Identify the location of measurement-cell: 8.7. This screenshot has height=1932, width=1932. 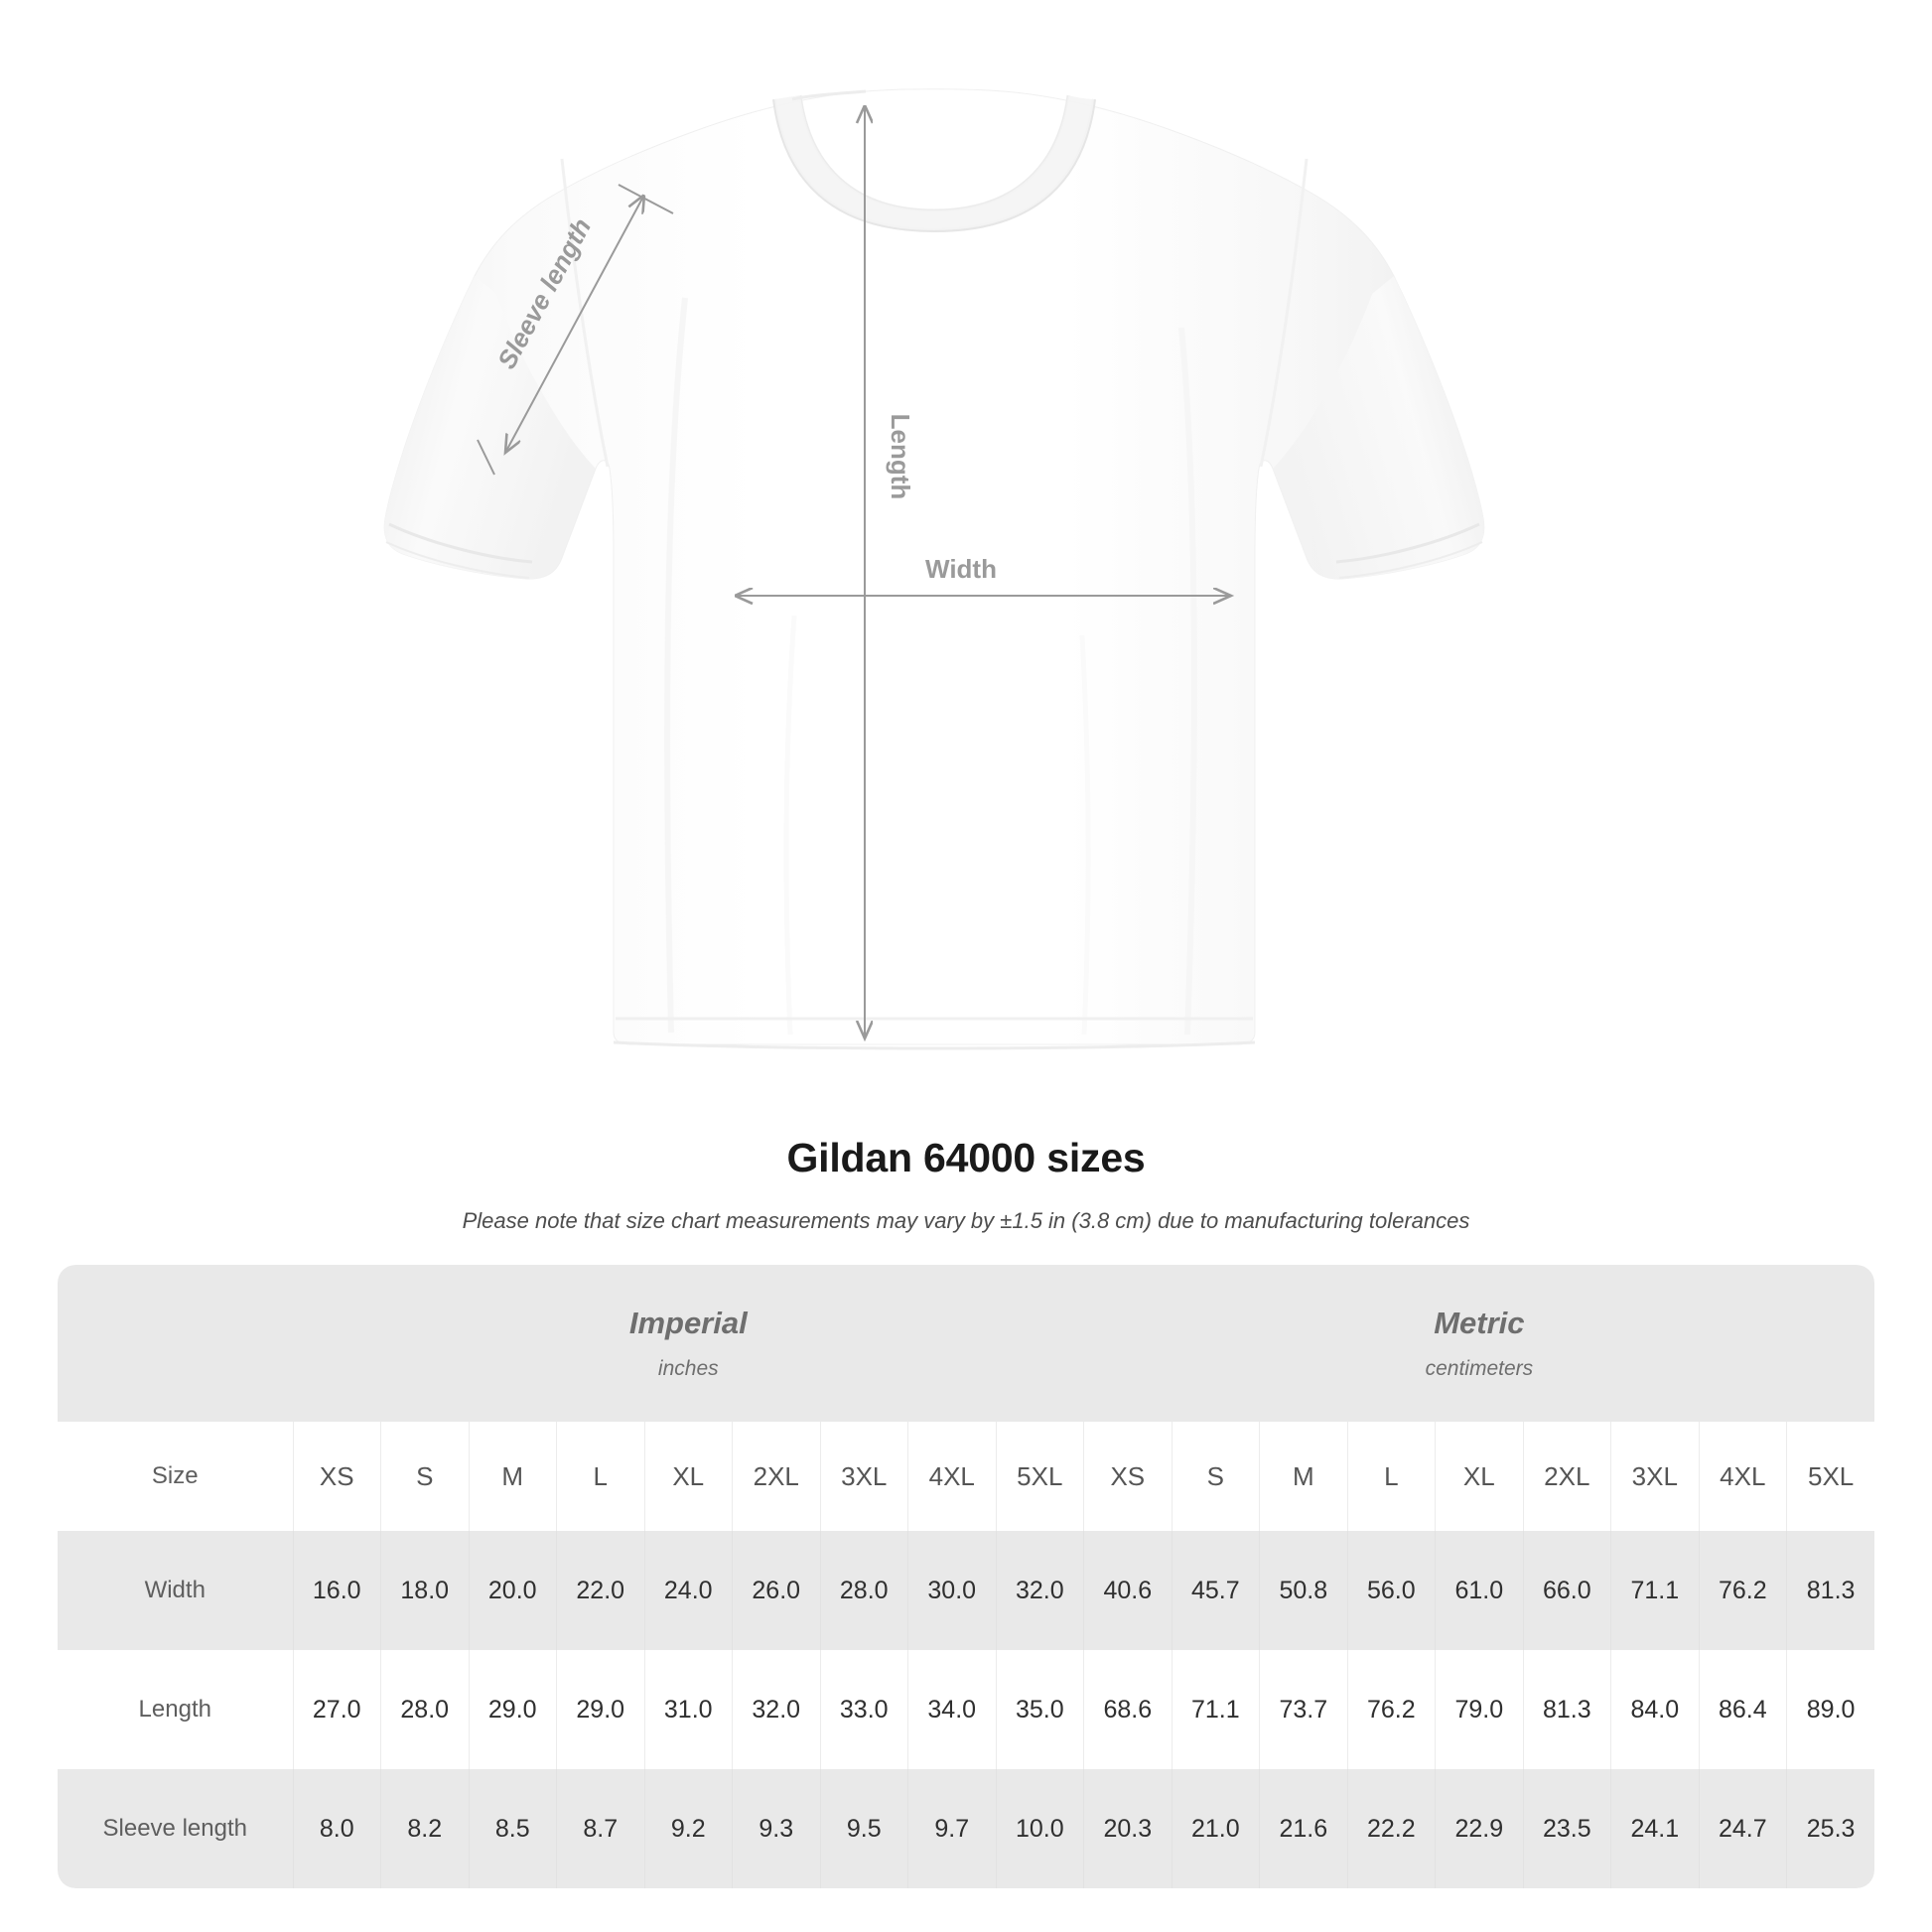
(600, 1828).